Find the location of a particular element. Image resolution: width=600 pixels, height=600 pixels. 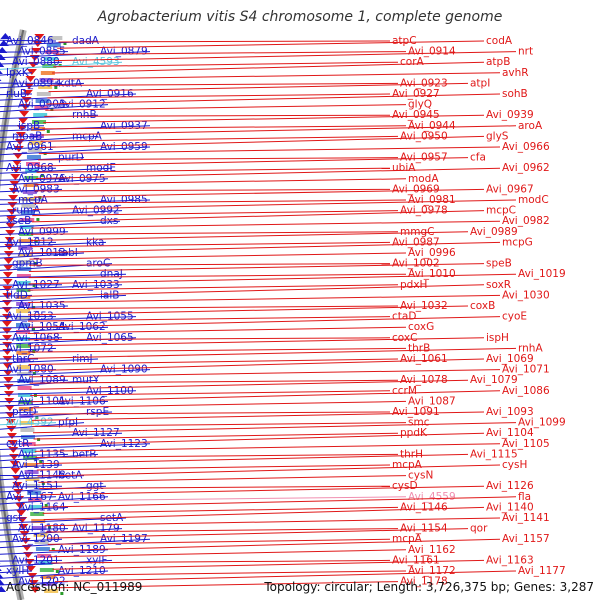

forward-gene-label: rluB is located at coordinates (16, 94).